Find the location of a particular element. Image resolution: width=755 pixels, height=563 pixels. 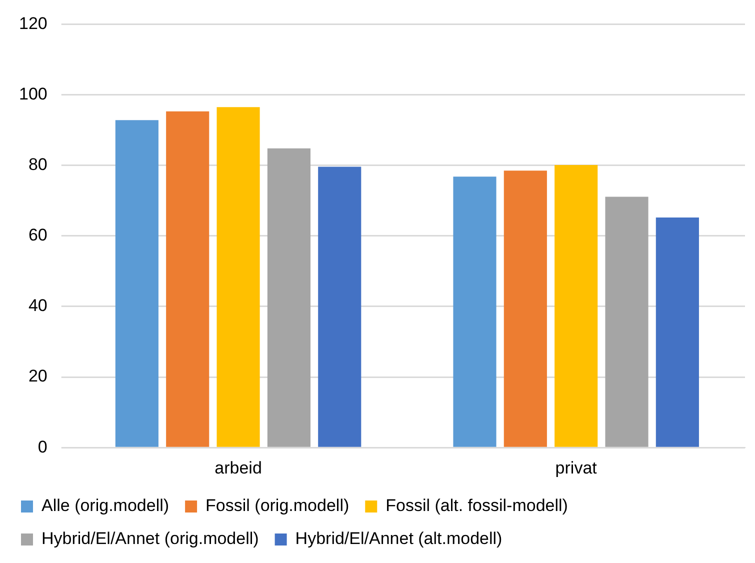

legend-label: Fossil (alt. fossil-modell) is located at coordinates (477, 506).